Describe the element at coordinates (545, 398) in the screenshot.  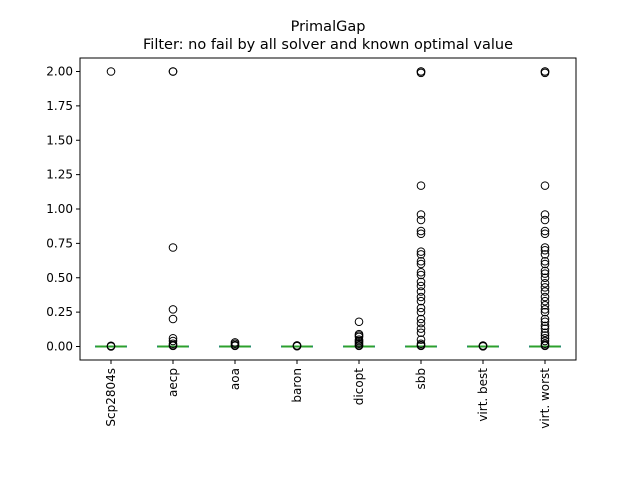
I see `x-tick-label: virt. worst` at that location.